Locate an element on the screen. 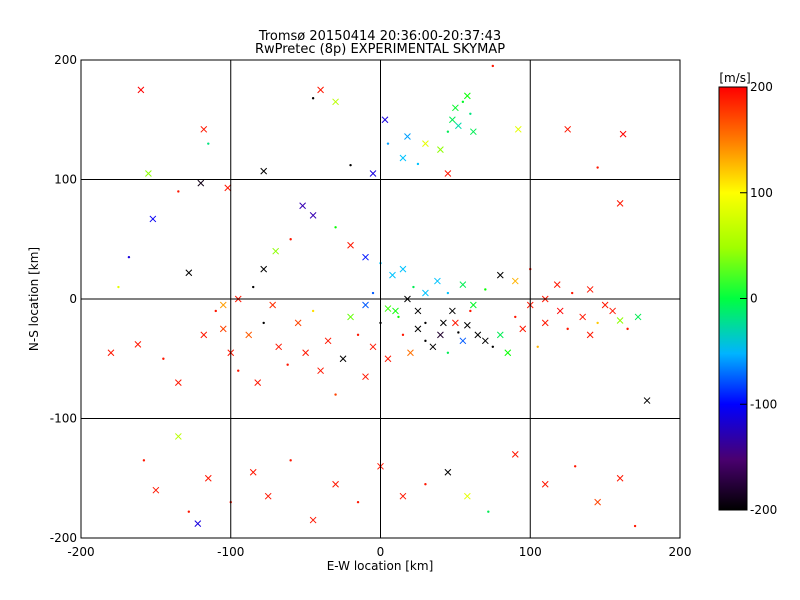 The width and height of the screenshot is (800, 600). y-tick-label: -100 is located at coordinates (63, 419).